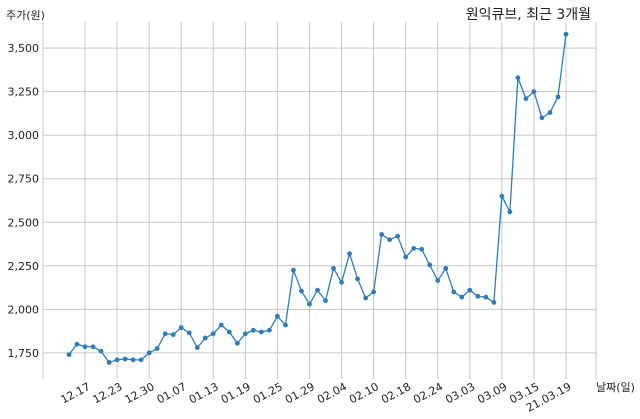 Image resolution: width=640 pixels, height=419 pixels. What do you see at coordinates (108, 393) in the screenshot?
I see `x-tick-label: 12.23` at bounding box center [108, 393].